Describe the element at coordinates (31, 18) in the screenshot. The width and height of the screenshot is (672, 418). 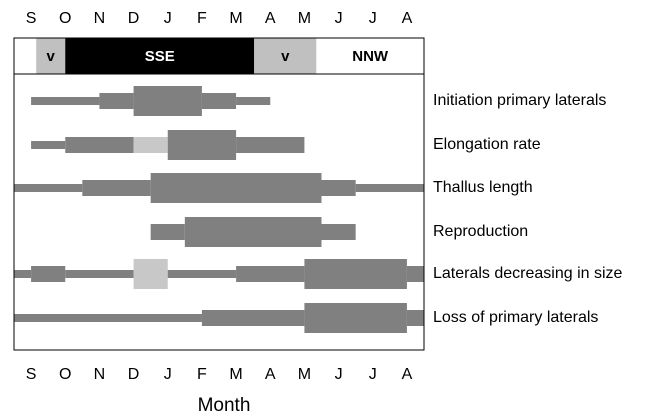
I see `month-label-top: S` at that location.